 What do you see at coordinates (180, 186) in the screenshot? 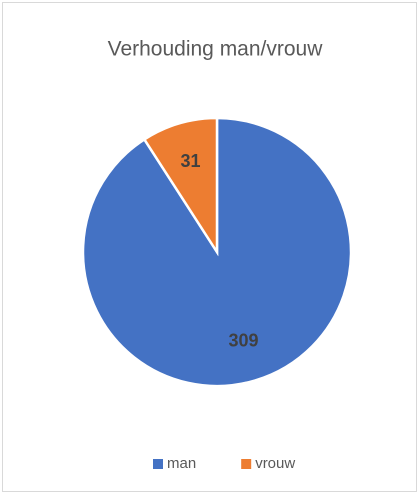
I see `pie-slice` at bounding box center [180, 186].